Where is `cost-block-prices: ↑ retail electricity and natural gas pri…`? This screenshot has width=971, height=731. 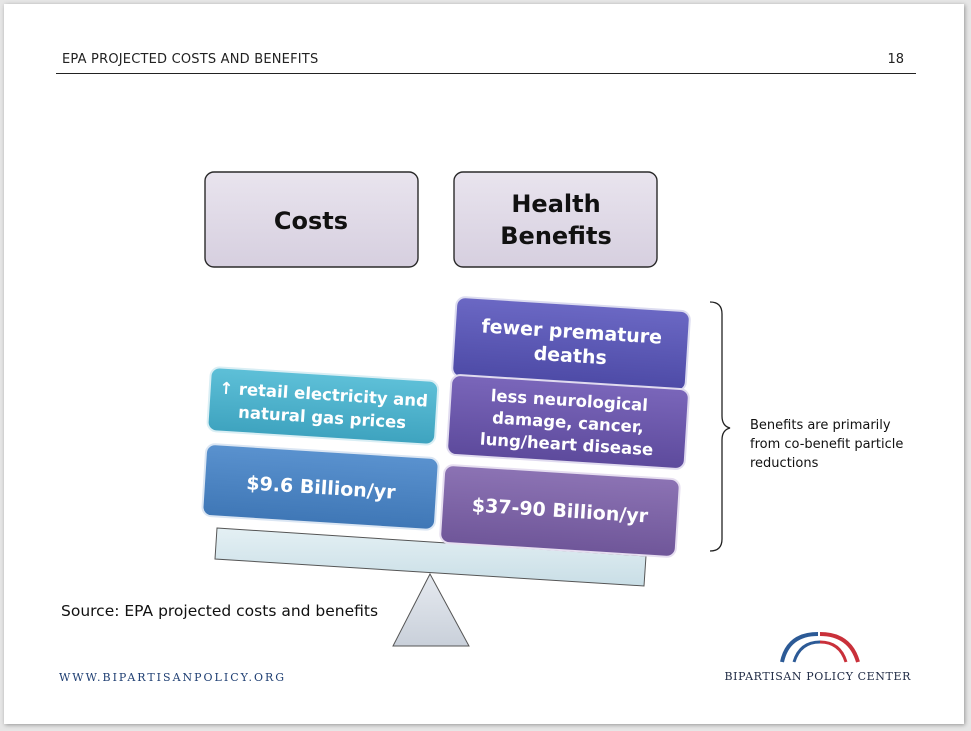 cost-block-prices: ↑ retail electricity and natural gas pri… is located at coordinates (323, 406).